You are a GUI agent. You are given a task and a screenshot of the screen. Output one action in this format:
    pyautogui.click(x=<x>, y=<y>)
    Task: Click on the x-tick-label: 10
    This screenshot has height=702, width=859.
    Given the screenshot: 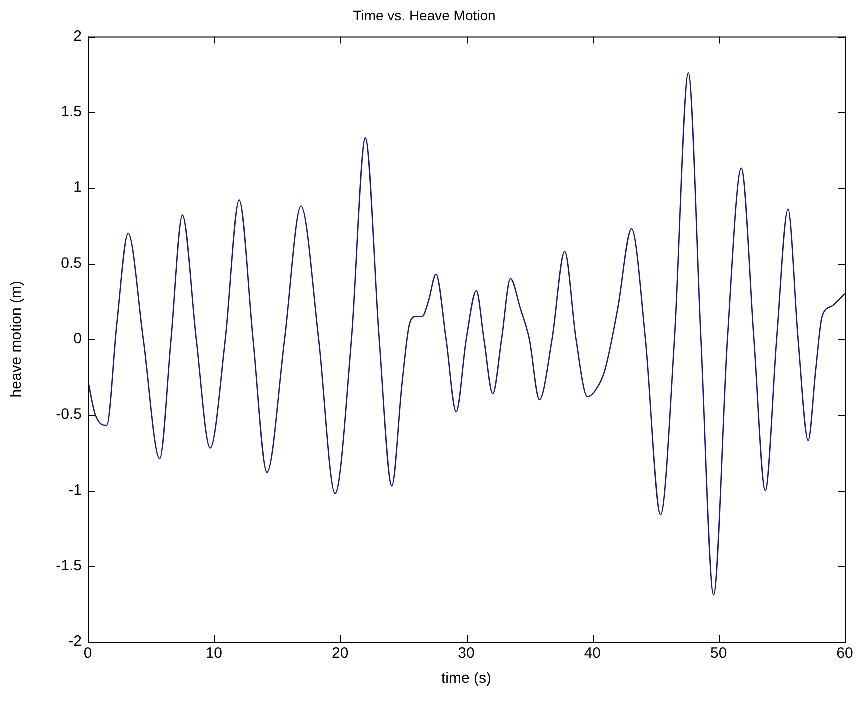 What is the action you would take?
    pyautogui.click(x=214, y=653)
    